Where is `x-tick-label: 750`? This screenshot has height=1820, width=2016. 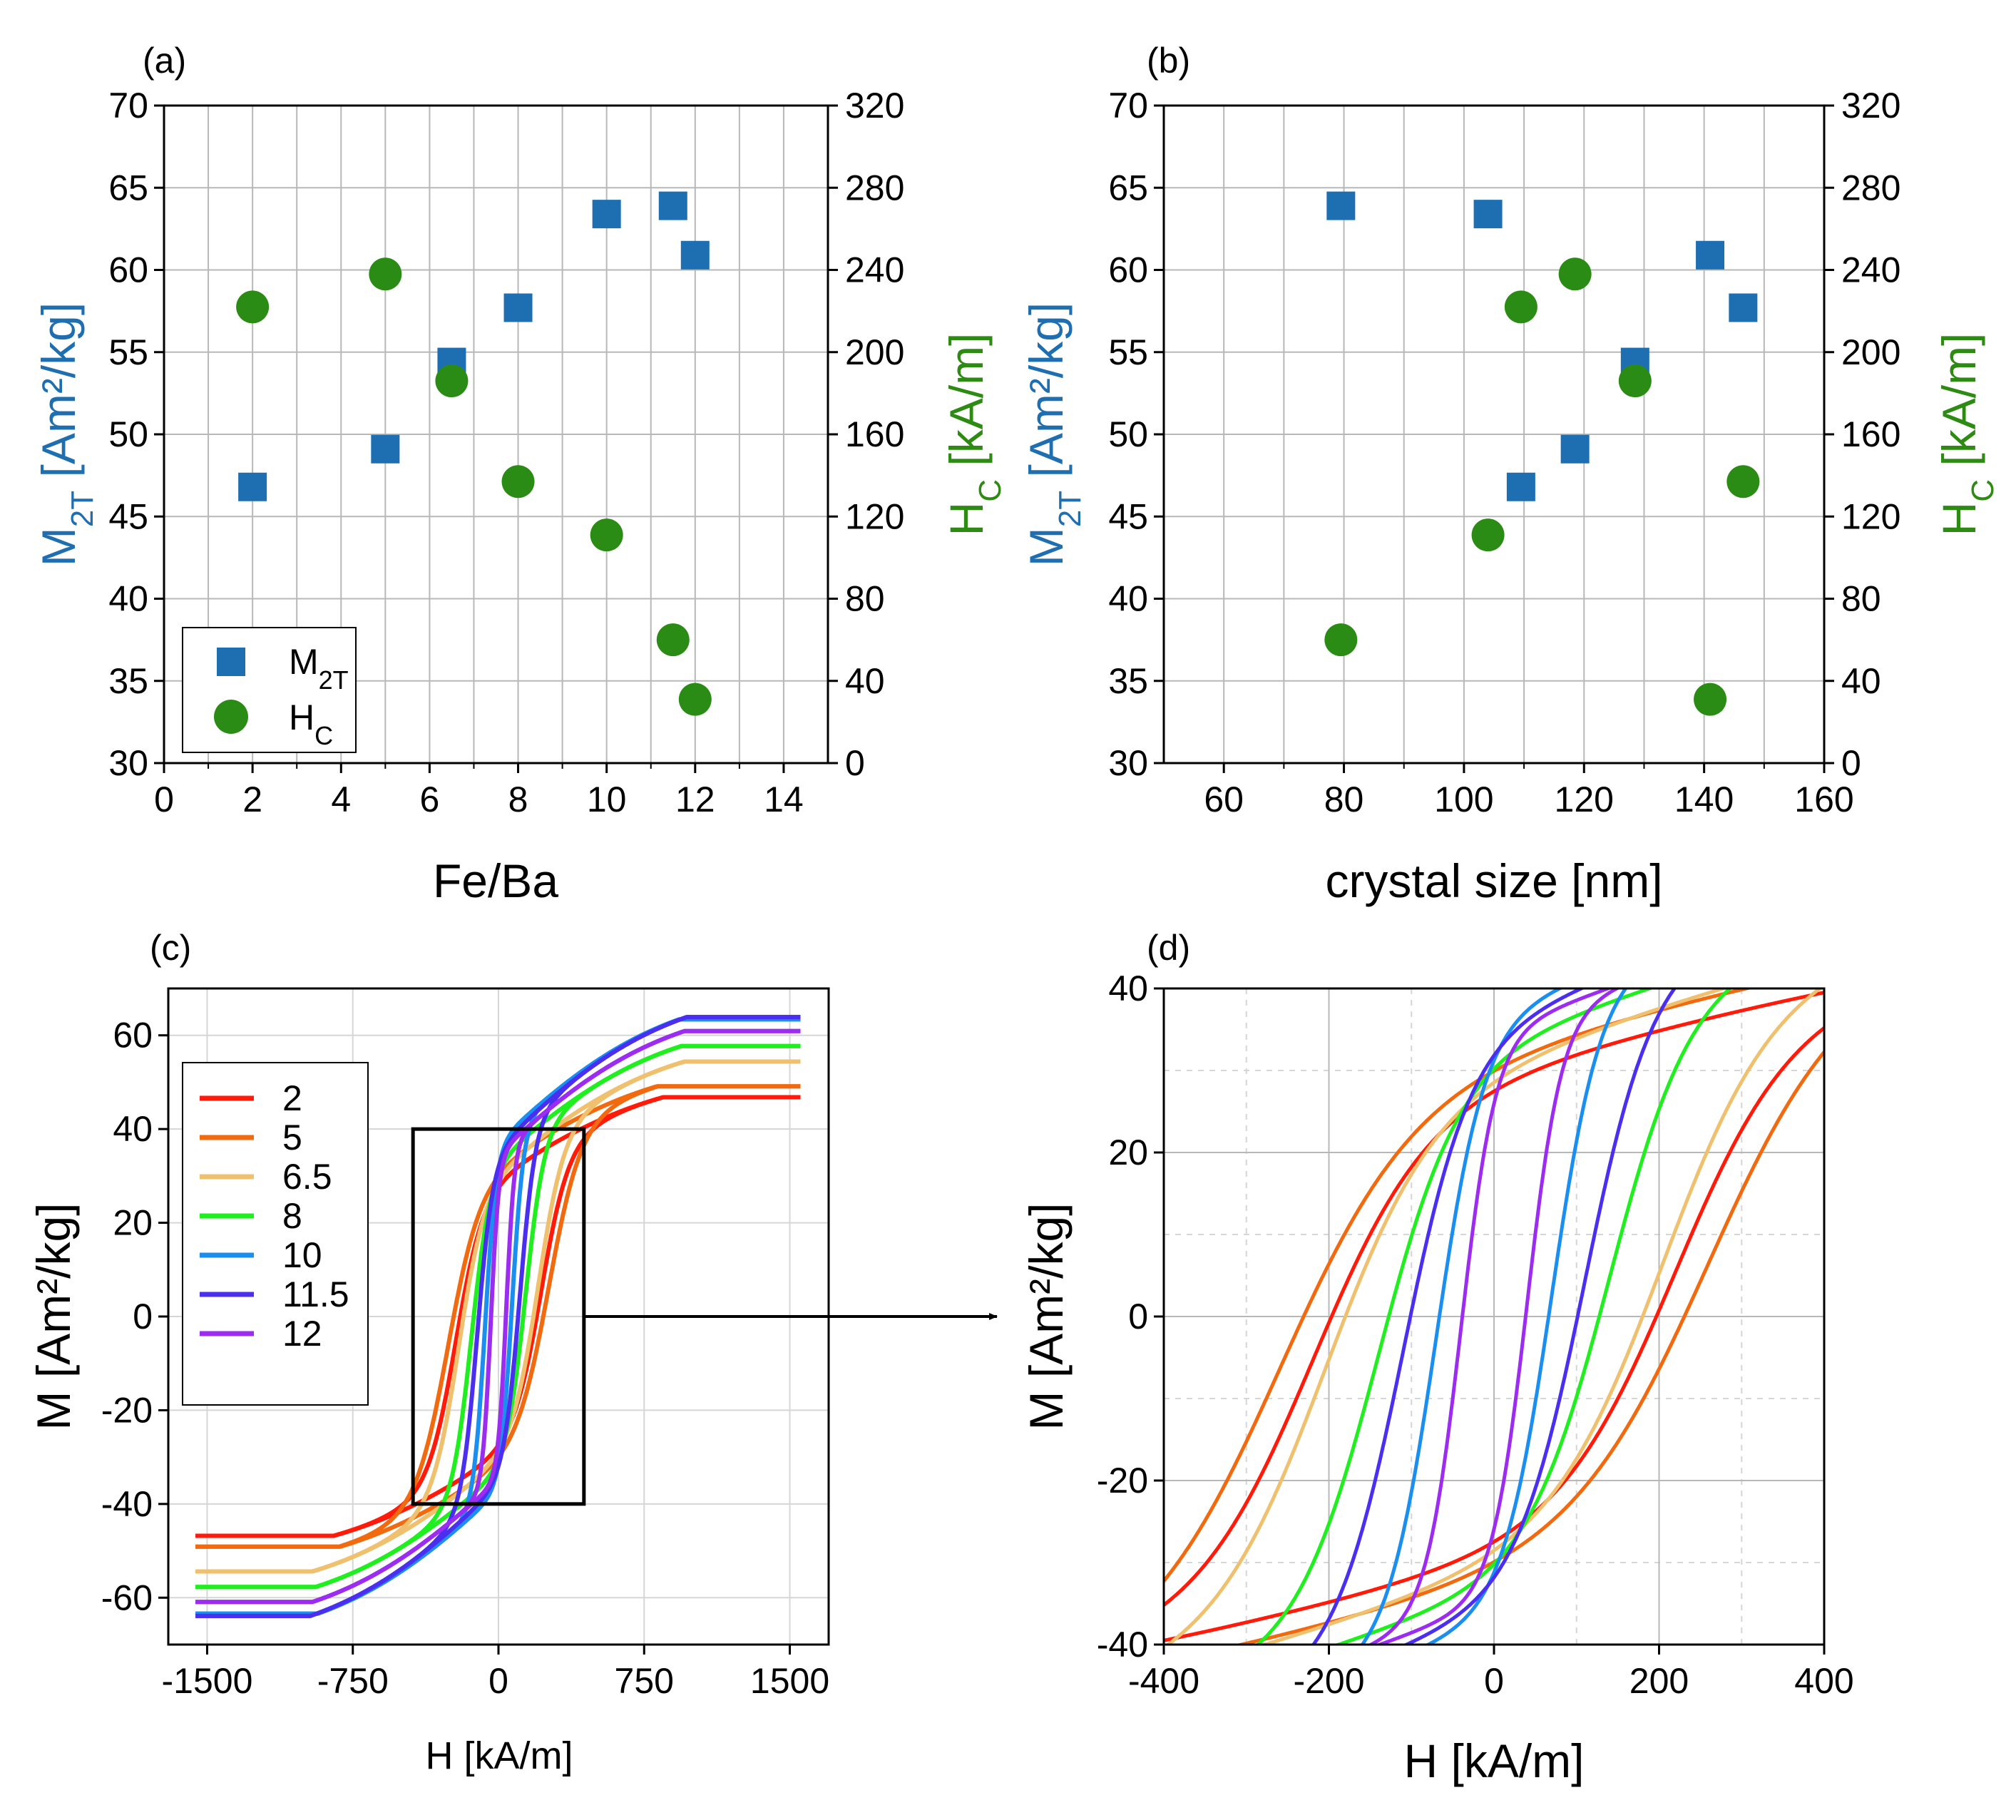 x-tick-label: 750 is located at coordinates (644, 1681).